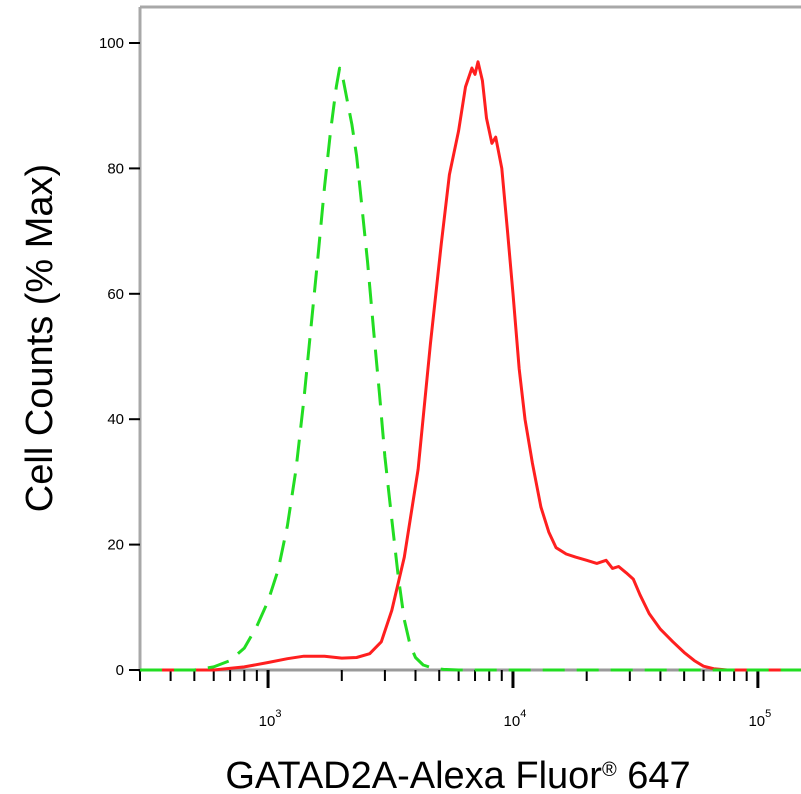 The height and width of the screenshot is (794, 801). I want to click on x-axis-title: GATAD2A-Alexa Fluor® 647, so click(457, 774).